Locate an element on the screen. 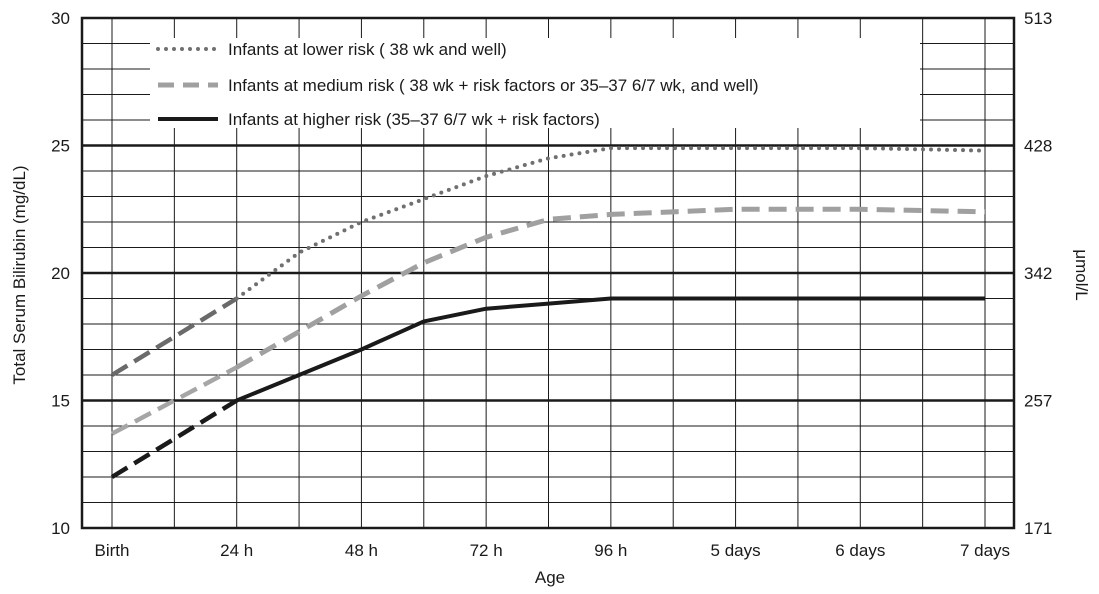 The image size is (1099, 594). x-tick-label: 6 days is located at coordinates (860, 550).